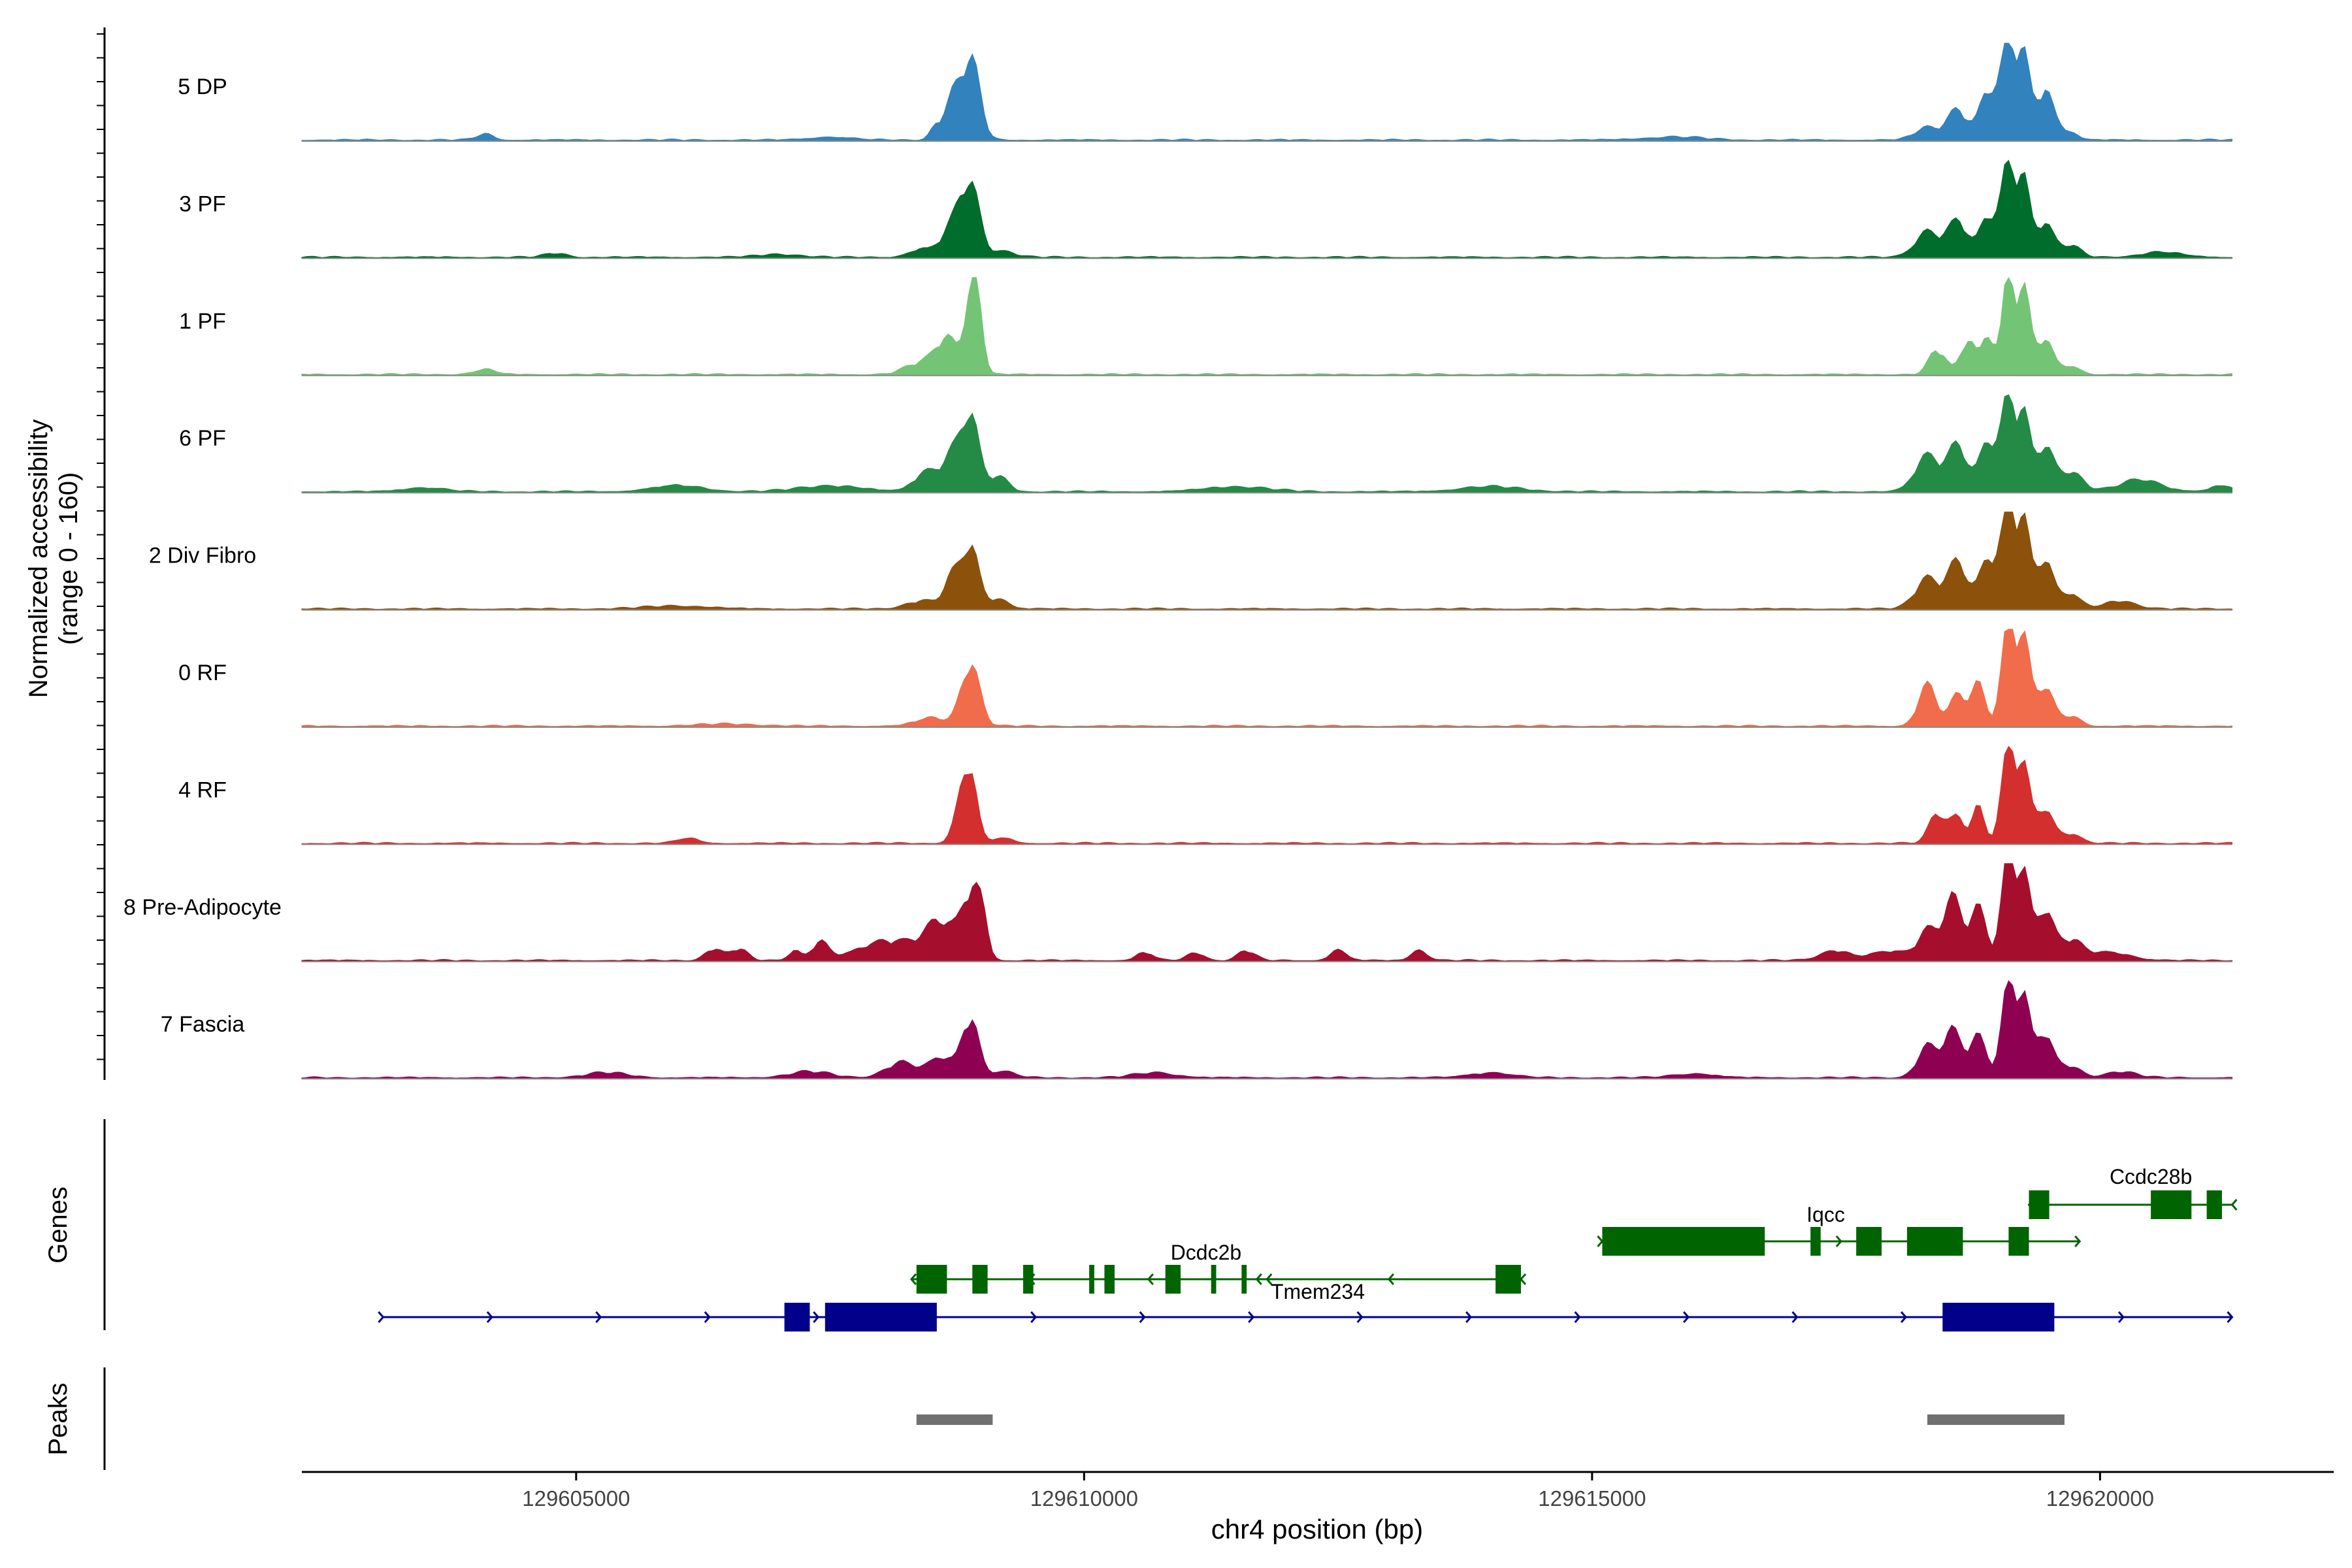  What do you see at coordinates (1084, 1498) in the screenshot?
I see `x-tick-label: 129610000` at bounding box center [1084, 1498].